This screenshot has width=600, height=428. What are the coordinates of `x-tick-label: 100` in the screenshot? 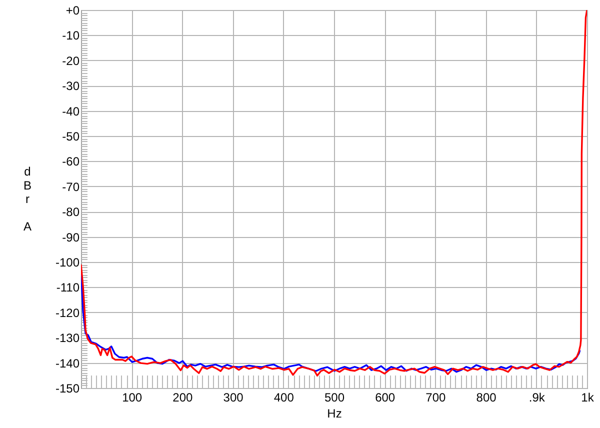 It's located at (132, 397).